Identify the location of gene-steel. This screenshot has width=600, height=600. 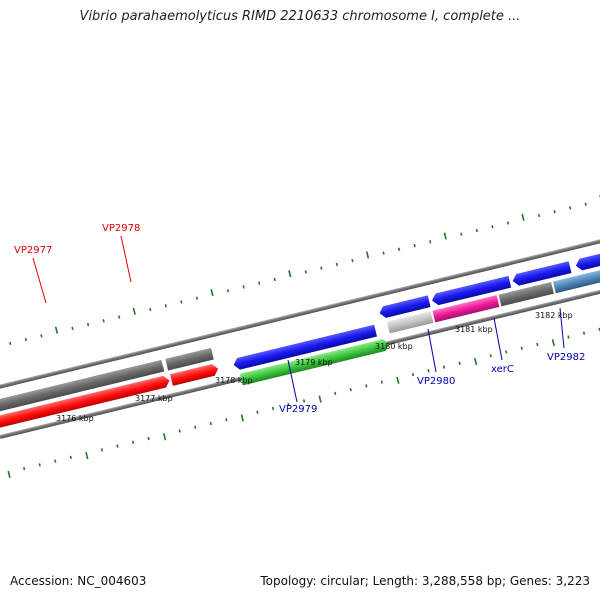
(576, 280).